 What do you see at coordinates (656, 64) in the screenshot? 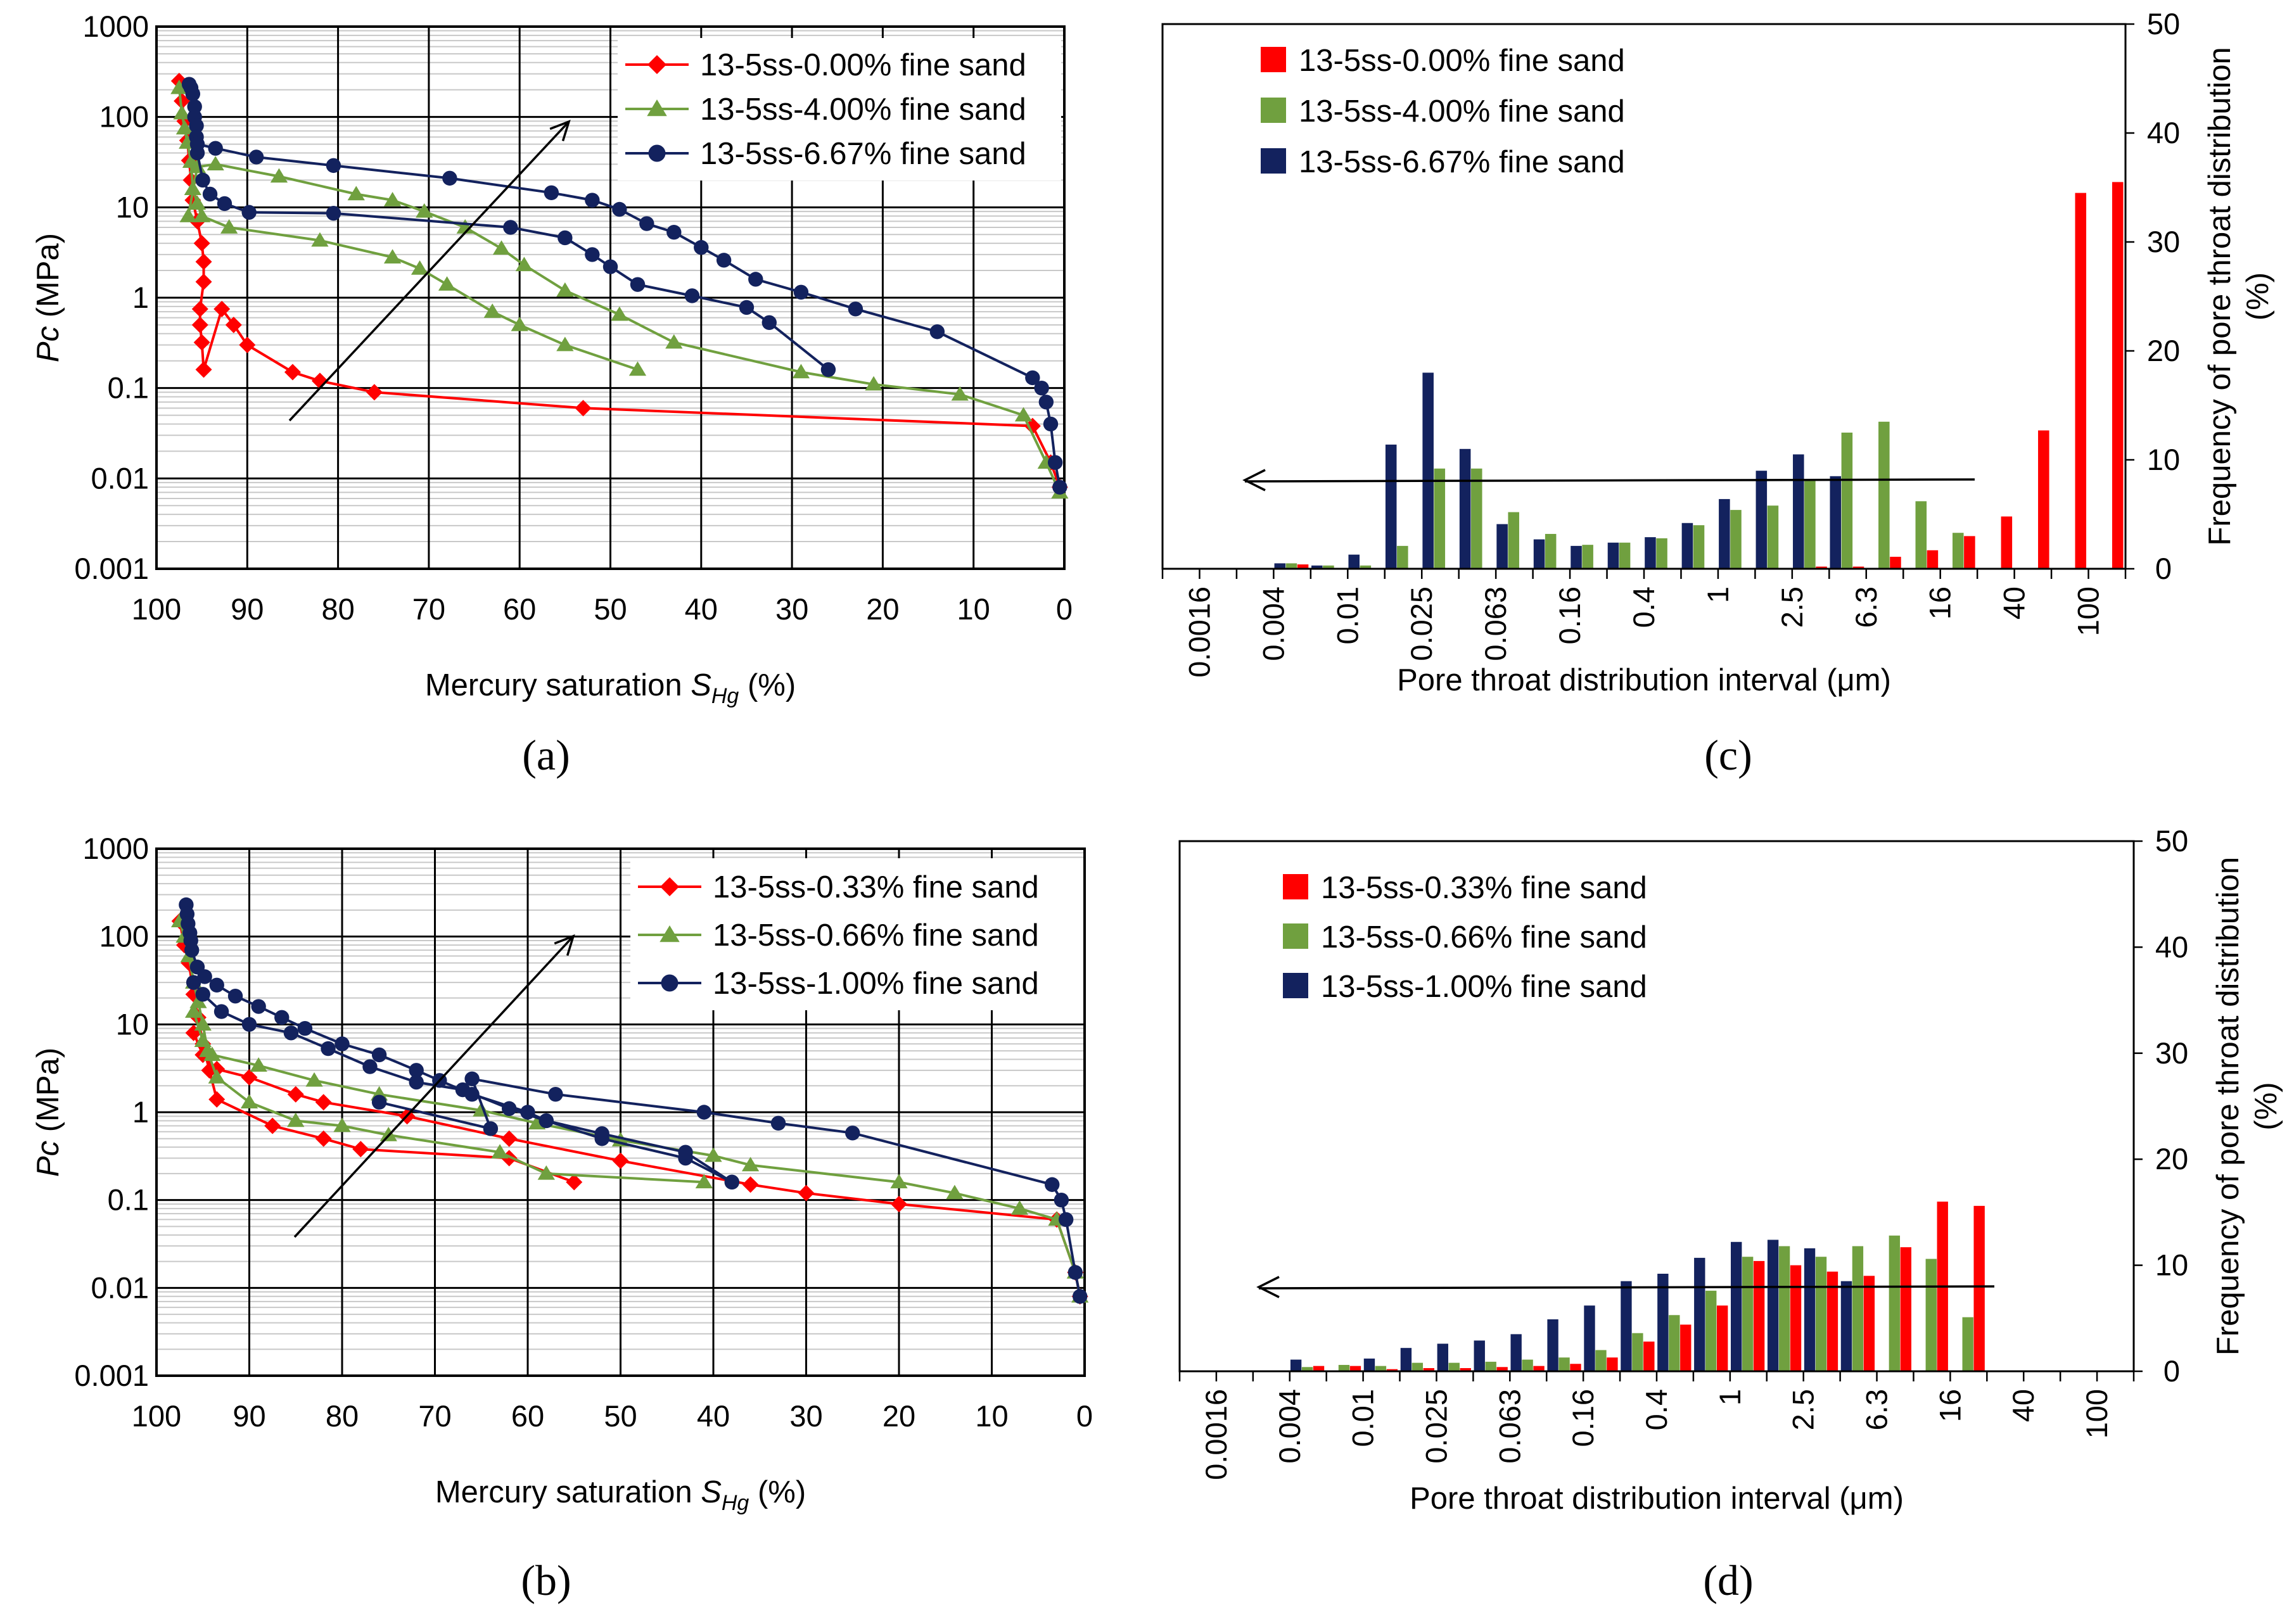
I see `legend-marker` at bounding box center [656, 64].